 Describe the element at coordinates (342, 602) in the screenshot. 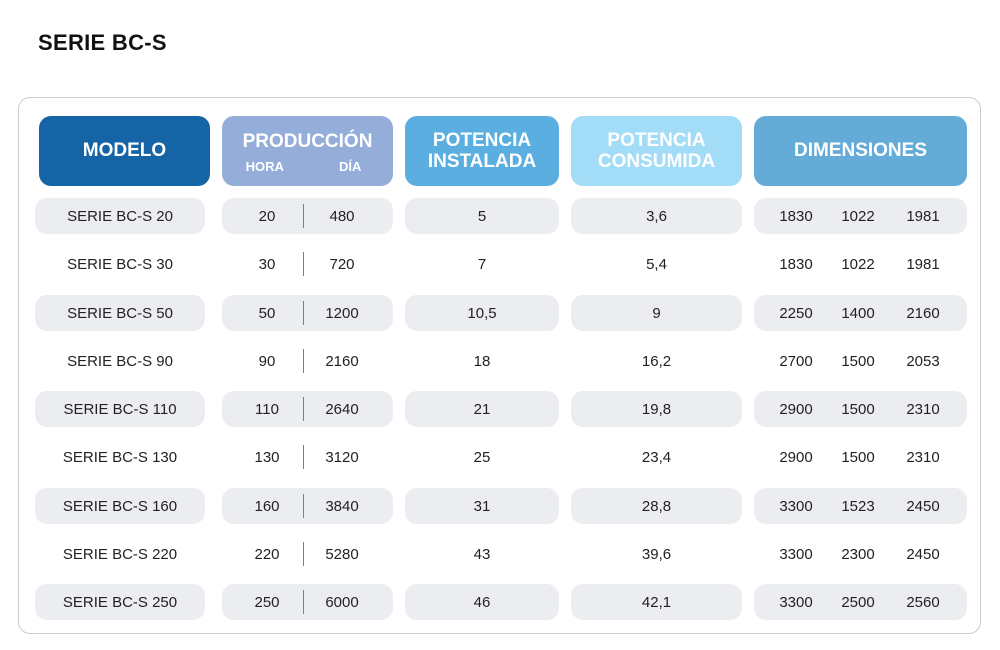

I see `cell-produccion-dia: 6000` at that location.